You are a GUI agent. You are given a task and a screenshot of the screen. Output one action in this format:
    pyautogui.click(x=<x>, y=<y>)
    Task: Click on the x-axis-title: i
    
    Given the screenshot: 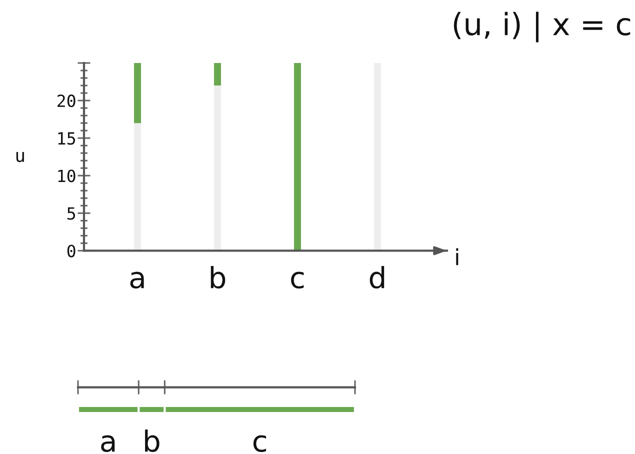 What is the action you would take?
    pyautogui.click(x=457, y=257)
    